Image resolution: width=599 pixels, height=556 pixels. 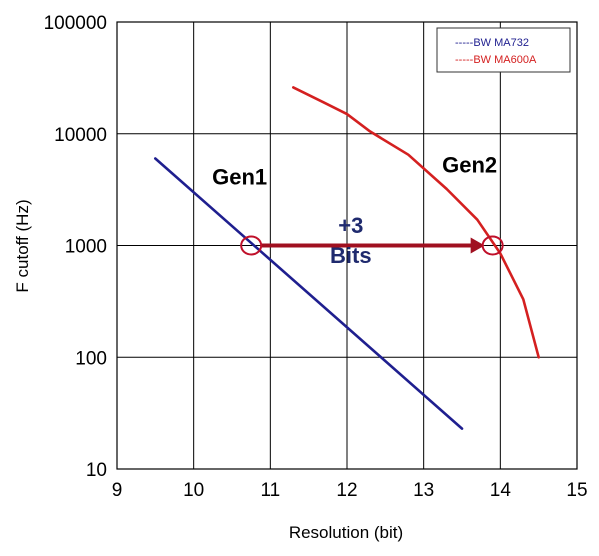 I want to click on legend: -----BW MA732 -----BW MA600A, so click(x=503, y=50).